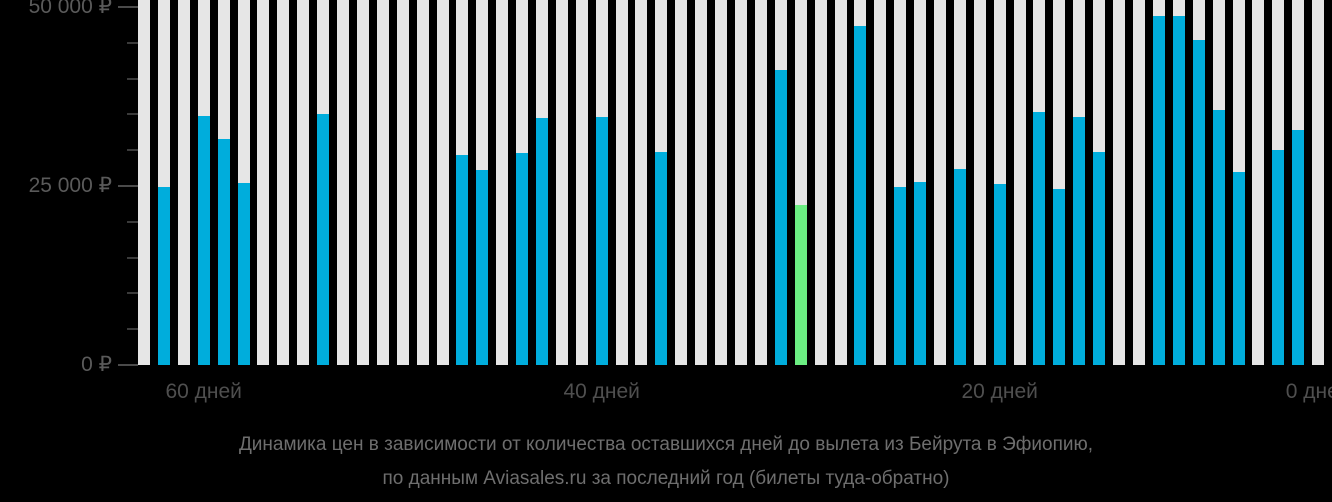 The width and height of the screenshot is (1332, 502). Describe the element at coordinates (96, 364) in the screenshot. I see `y-axis-label: 0 ₽` at that location.